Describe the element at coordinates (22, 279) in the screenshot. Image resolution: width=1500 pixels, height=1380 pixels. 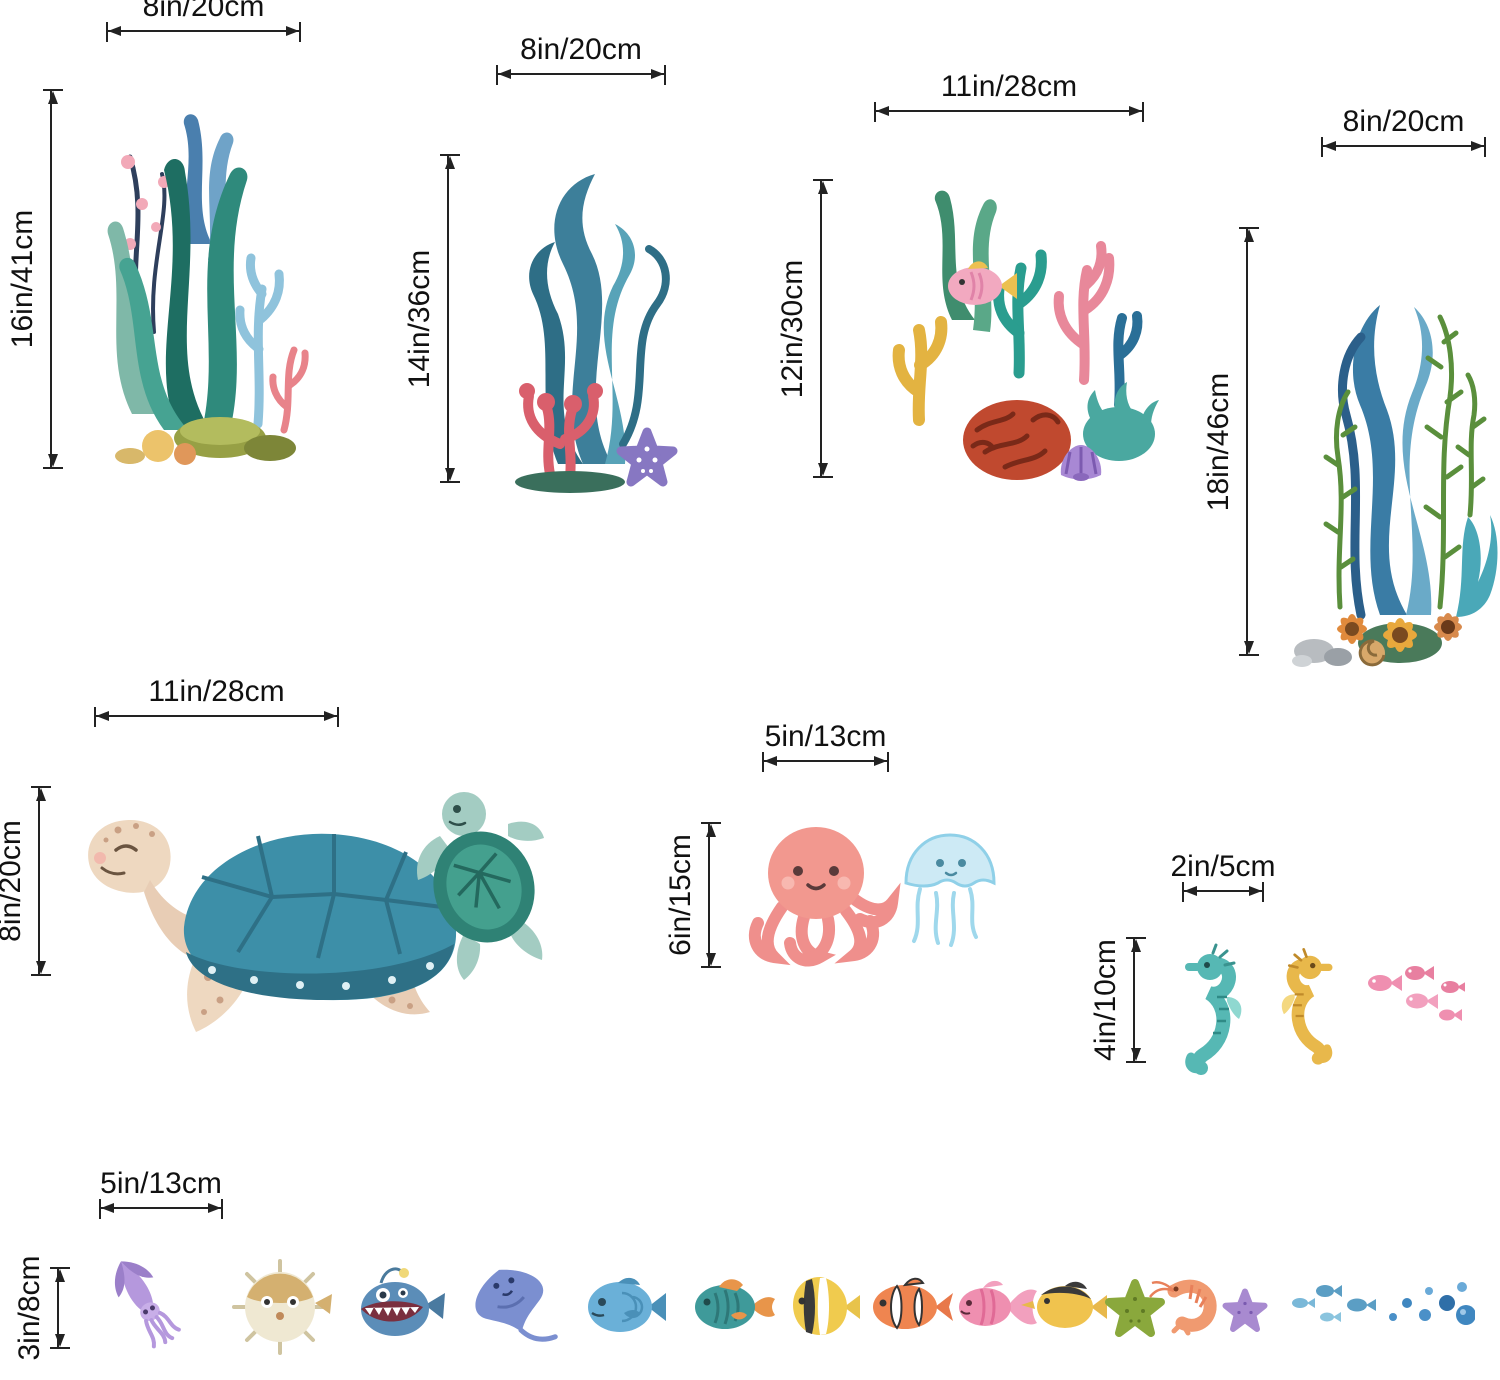
I see `height-label: 16in/41cm` at that location.